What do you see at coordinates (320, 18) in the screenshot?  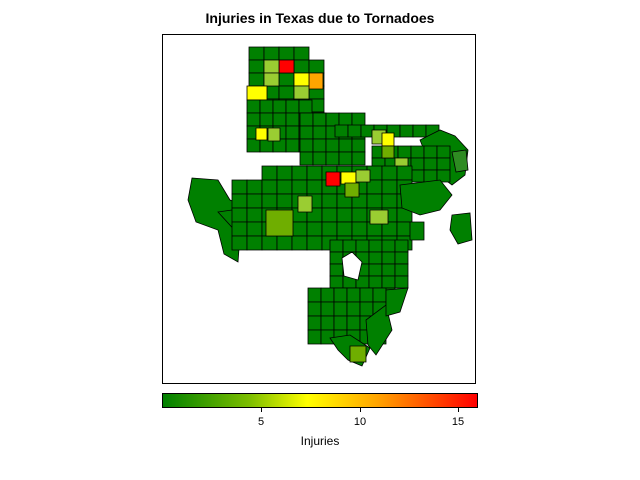 I see `chart-title: Injuries in Texas due to Tornadoes` at bounding box center [320, 18].